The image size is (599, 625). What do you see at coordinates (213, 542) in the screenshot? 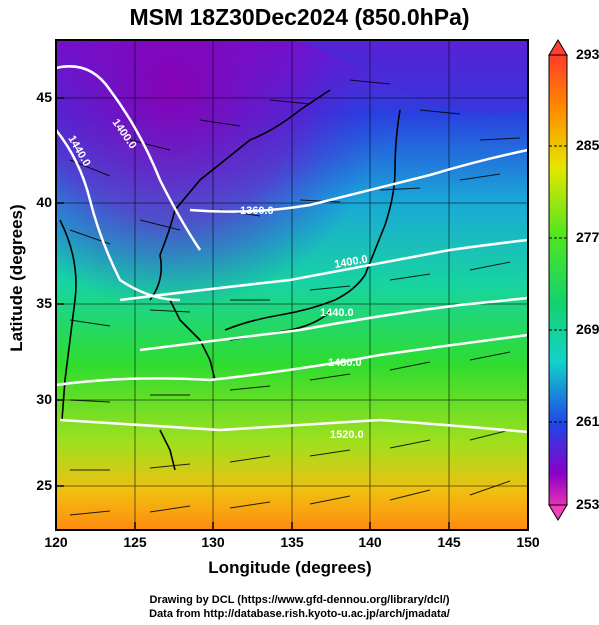
I see `x-tick-label: 130` at bounding box center [213, 542].